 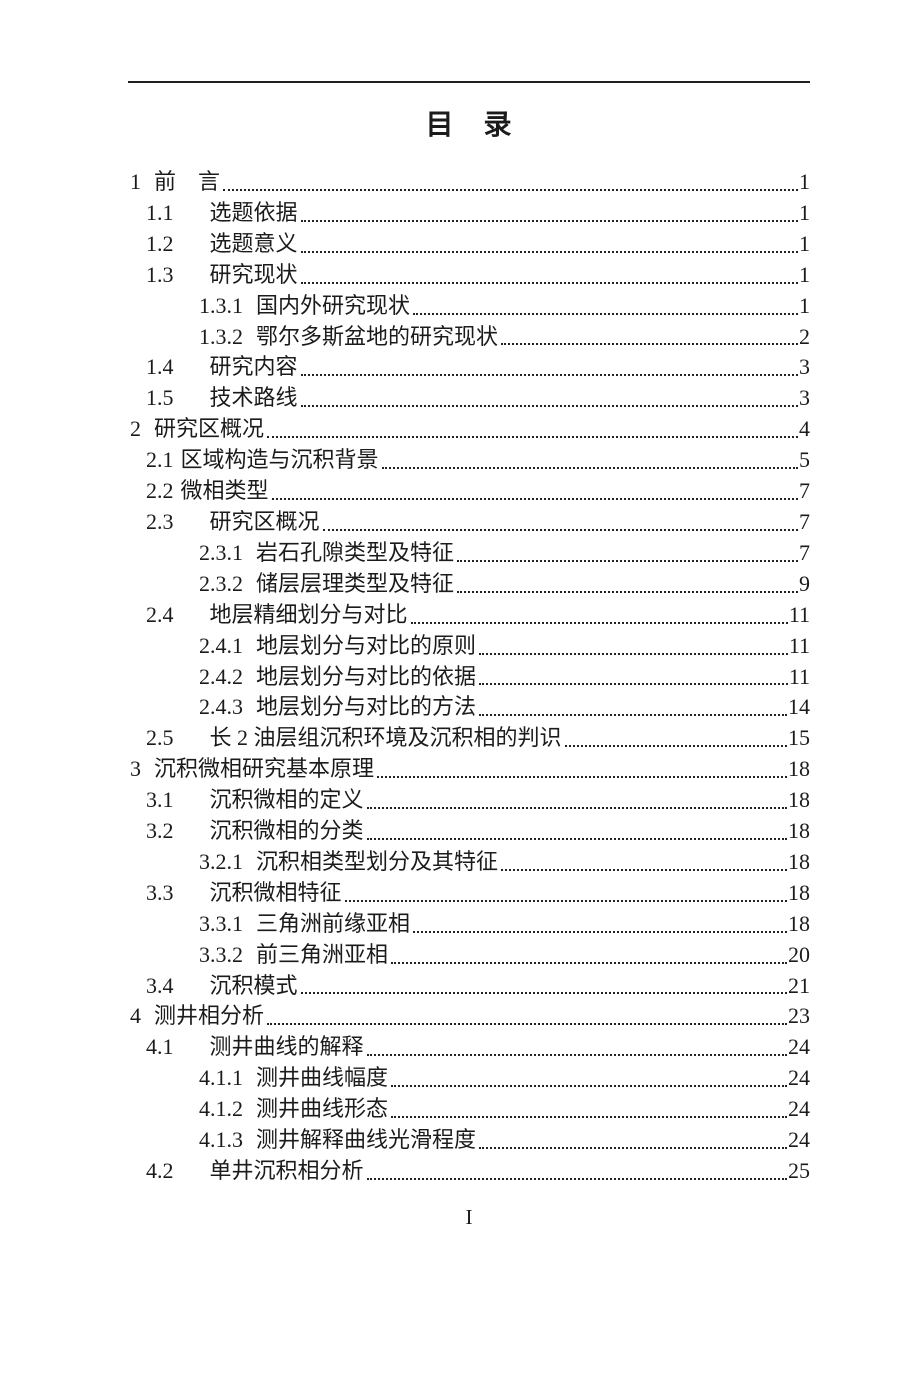 What do you see at coordinates (469, 182) in the screenshot?
I see `toc-entry: 1 前 言 1` at bounding box center [469, 182].